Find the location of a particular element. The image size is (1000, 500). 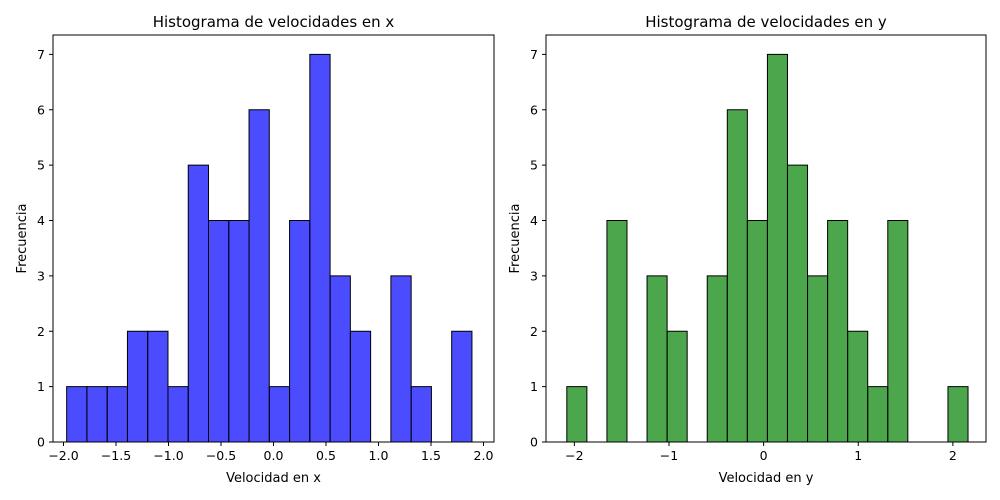

x-tick-label: −1 is located at coordinates (669, 455).